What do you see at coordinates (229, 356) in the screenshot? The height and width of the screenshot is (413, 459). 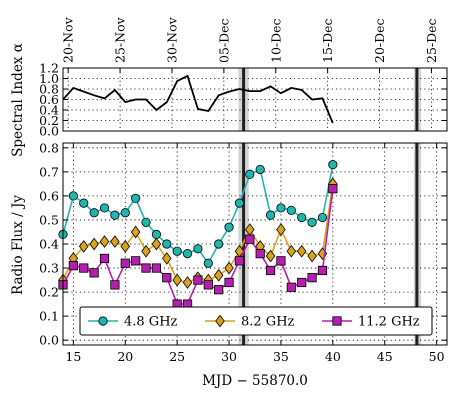 I see `x-tick-label: 30` at bounding box center [229, 356].